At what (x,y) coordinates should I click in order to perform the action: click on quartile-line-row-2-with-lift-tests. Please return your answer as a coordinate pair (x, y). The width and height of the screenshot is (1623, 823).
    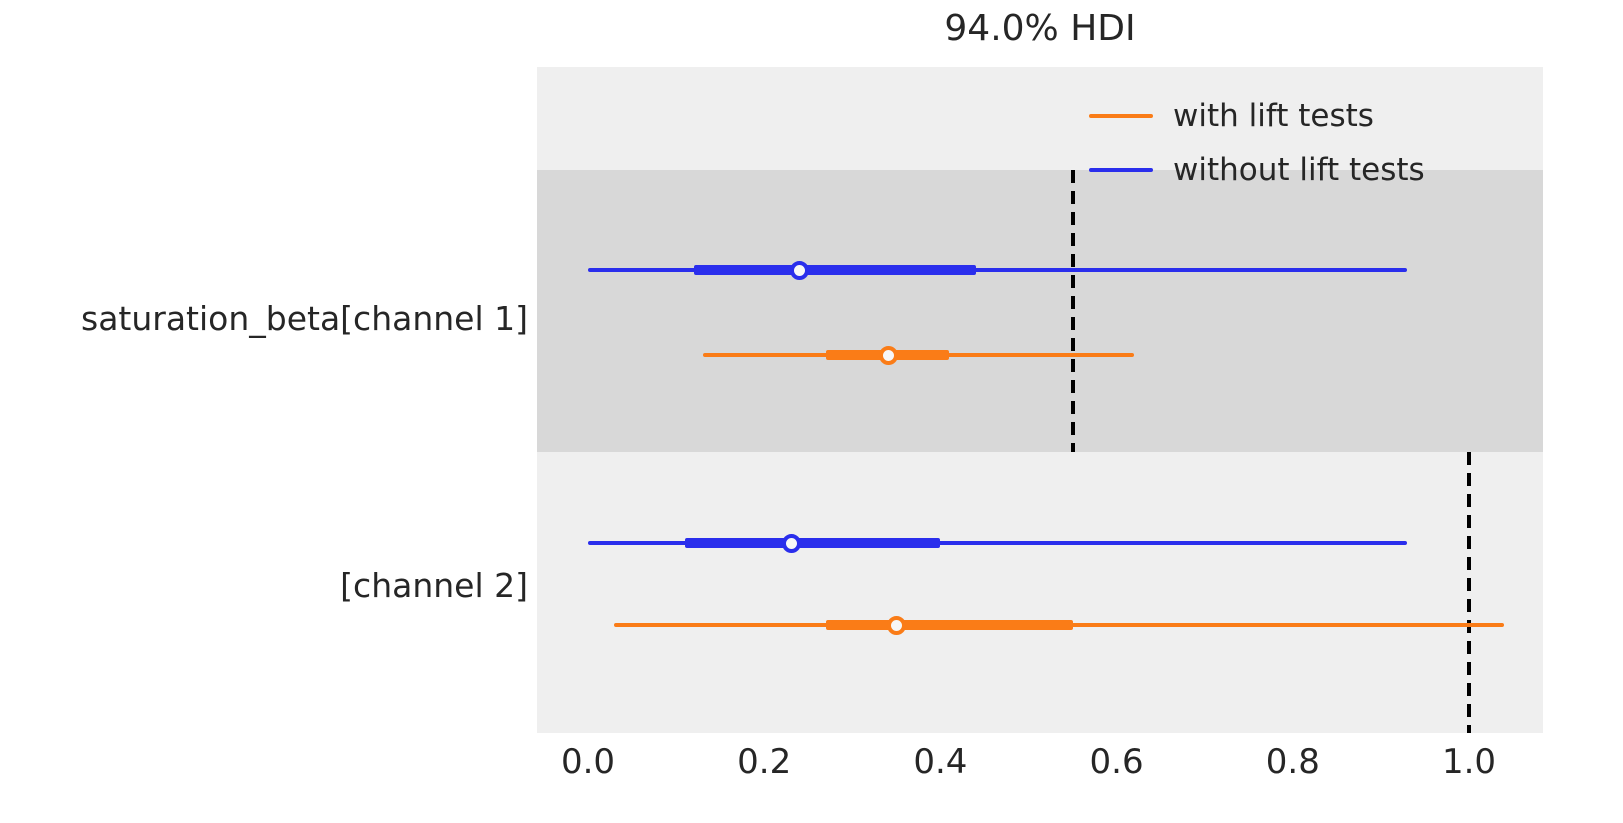
    Looking at the image, I should click on (949, 625).